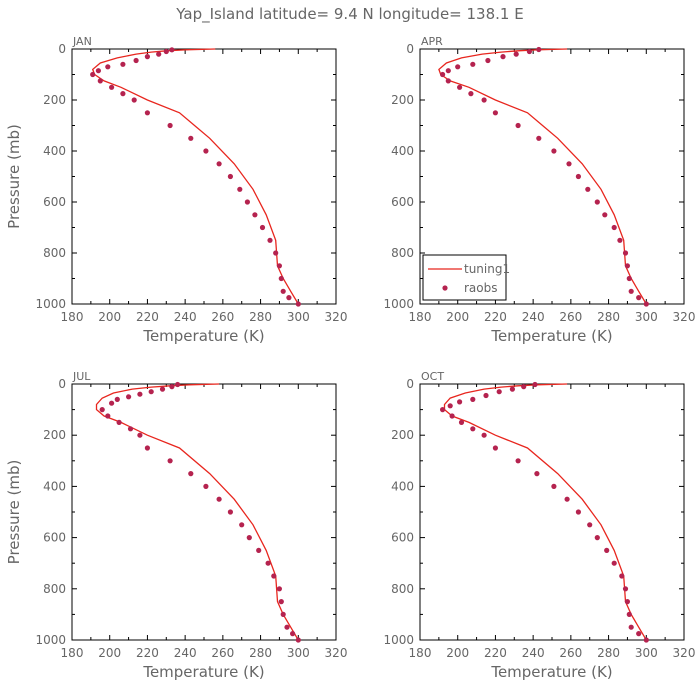  I want to click on x-tick-label: 220, so click(495, 317).